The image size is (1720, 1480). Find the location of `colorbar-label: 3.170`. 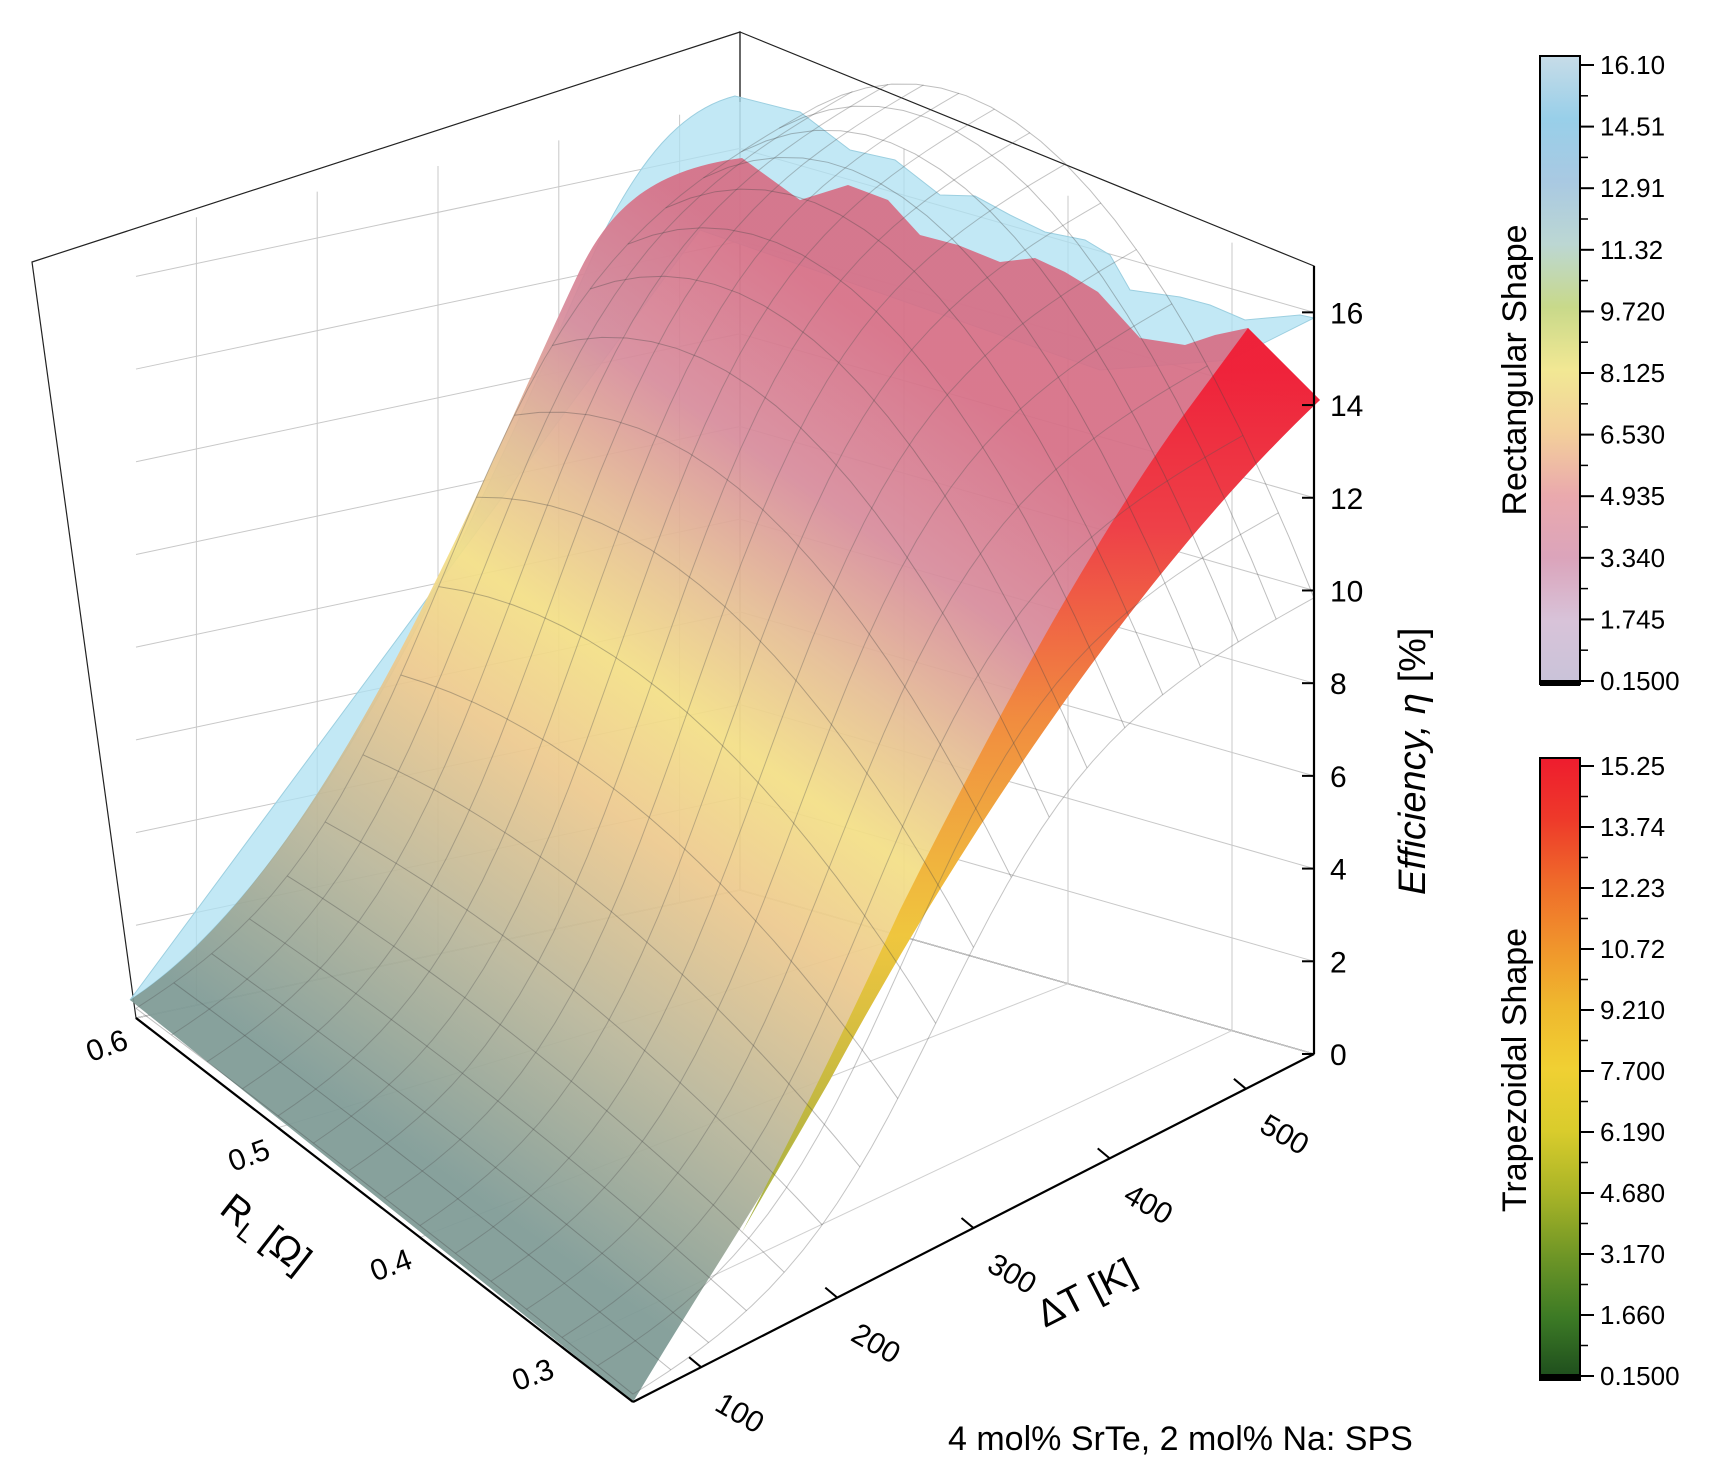

colorbar-label: 3.170 is located at coordinates (1632, 1254).